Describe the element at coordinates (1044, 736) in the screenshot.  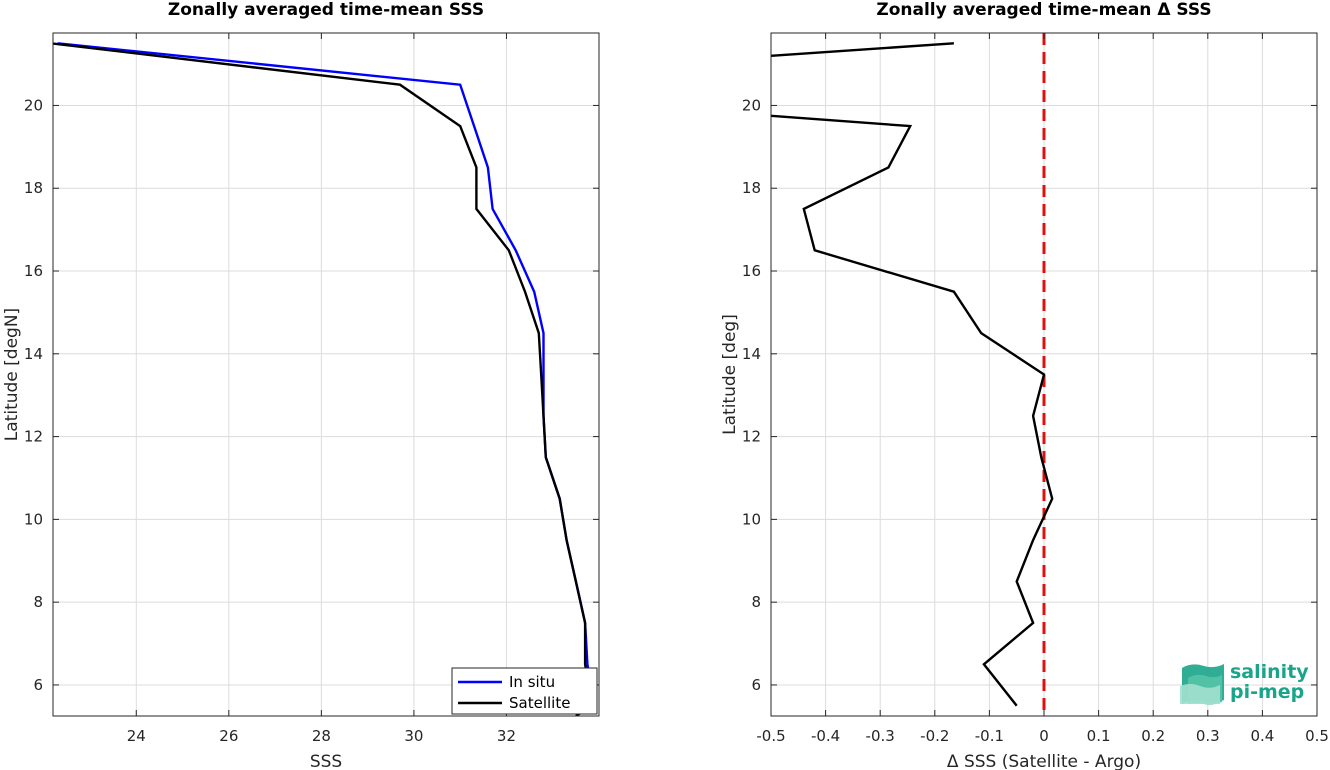
I see `x-tick-label: 0` at that location.